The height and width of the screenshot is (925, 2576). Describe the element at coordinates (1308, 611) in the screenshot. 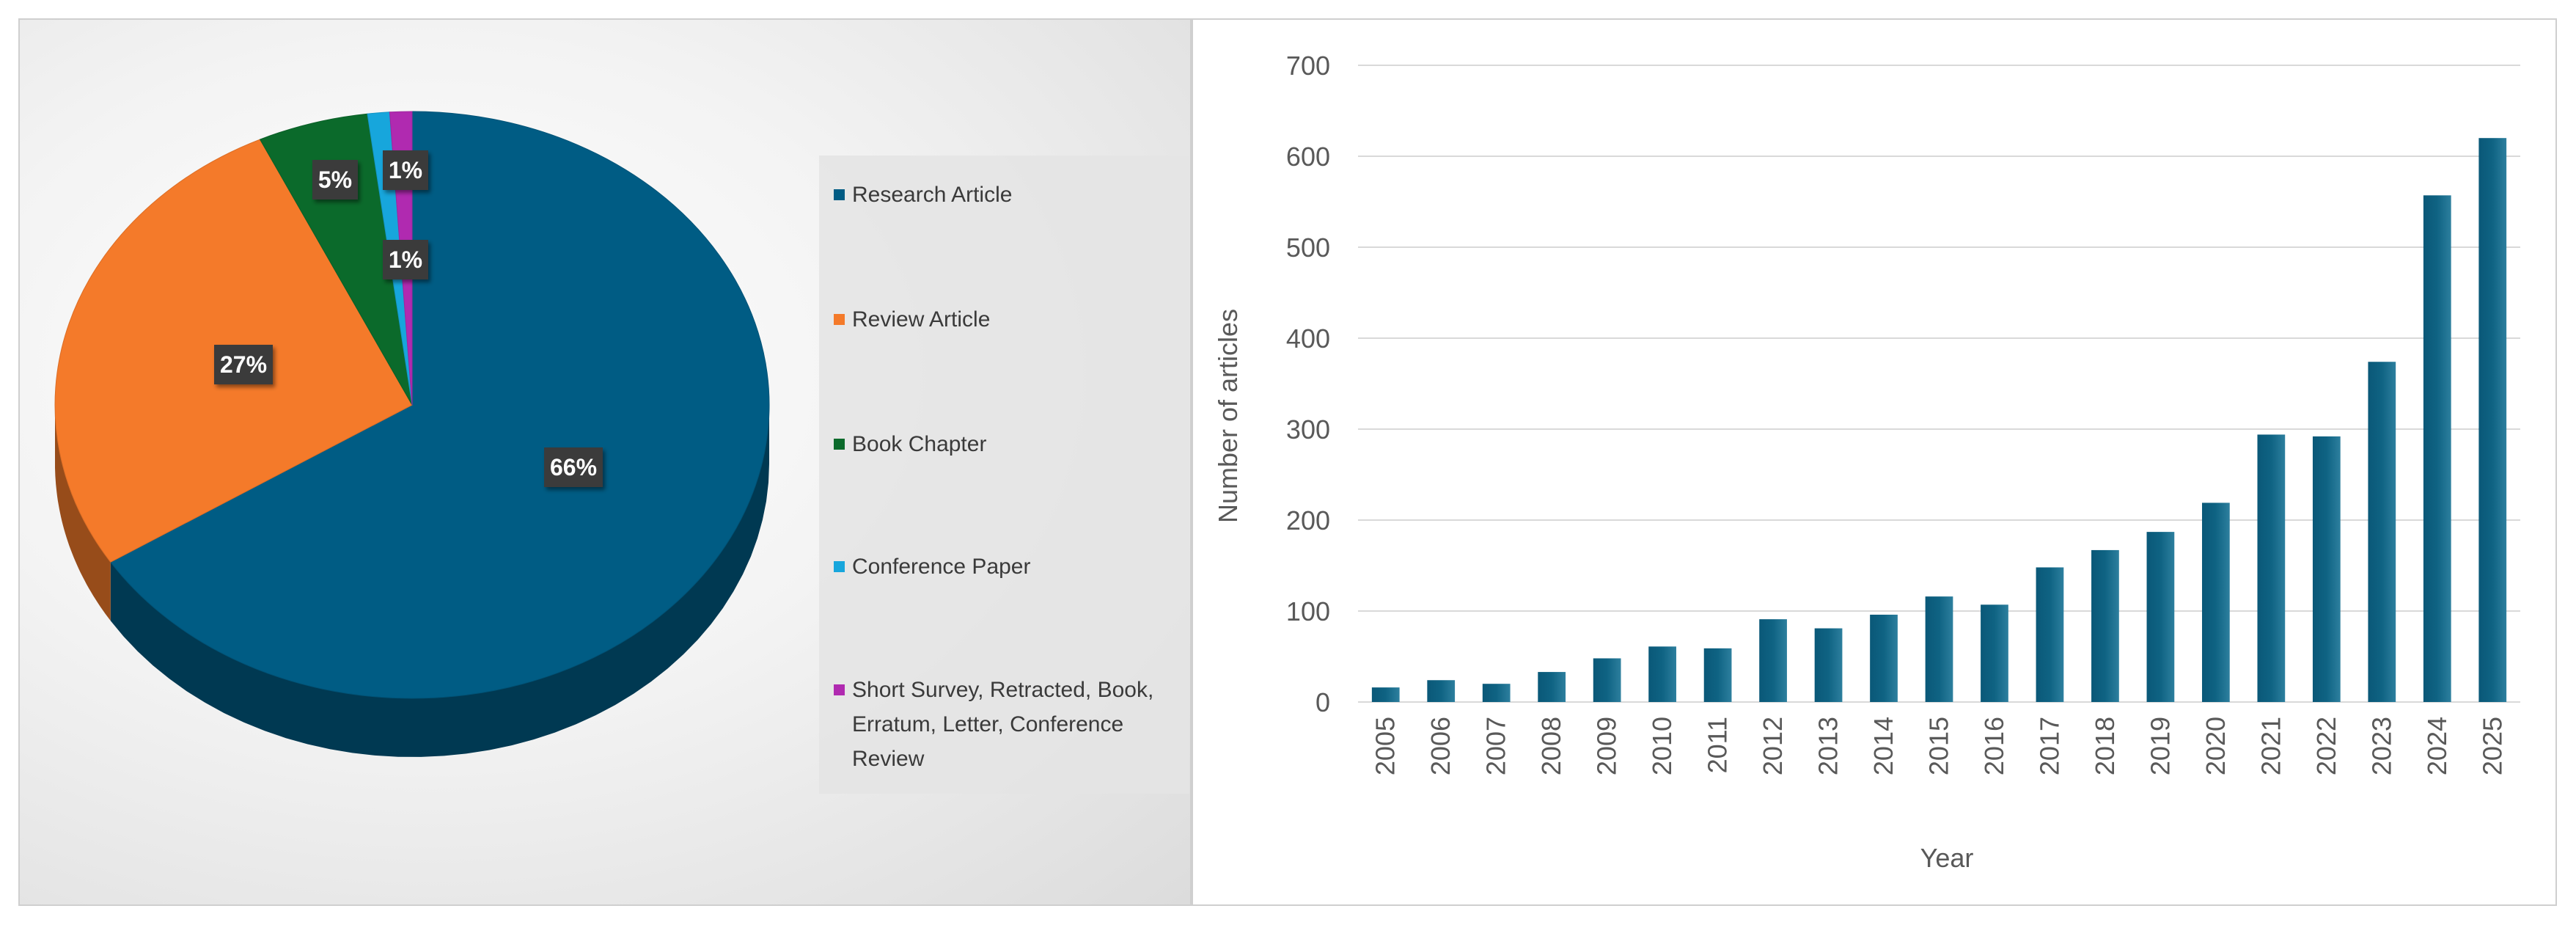

I see `y-tick-label: 100` at that location.